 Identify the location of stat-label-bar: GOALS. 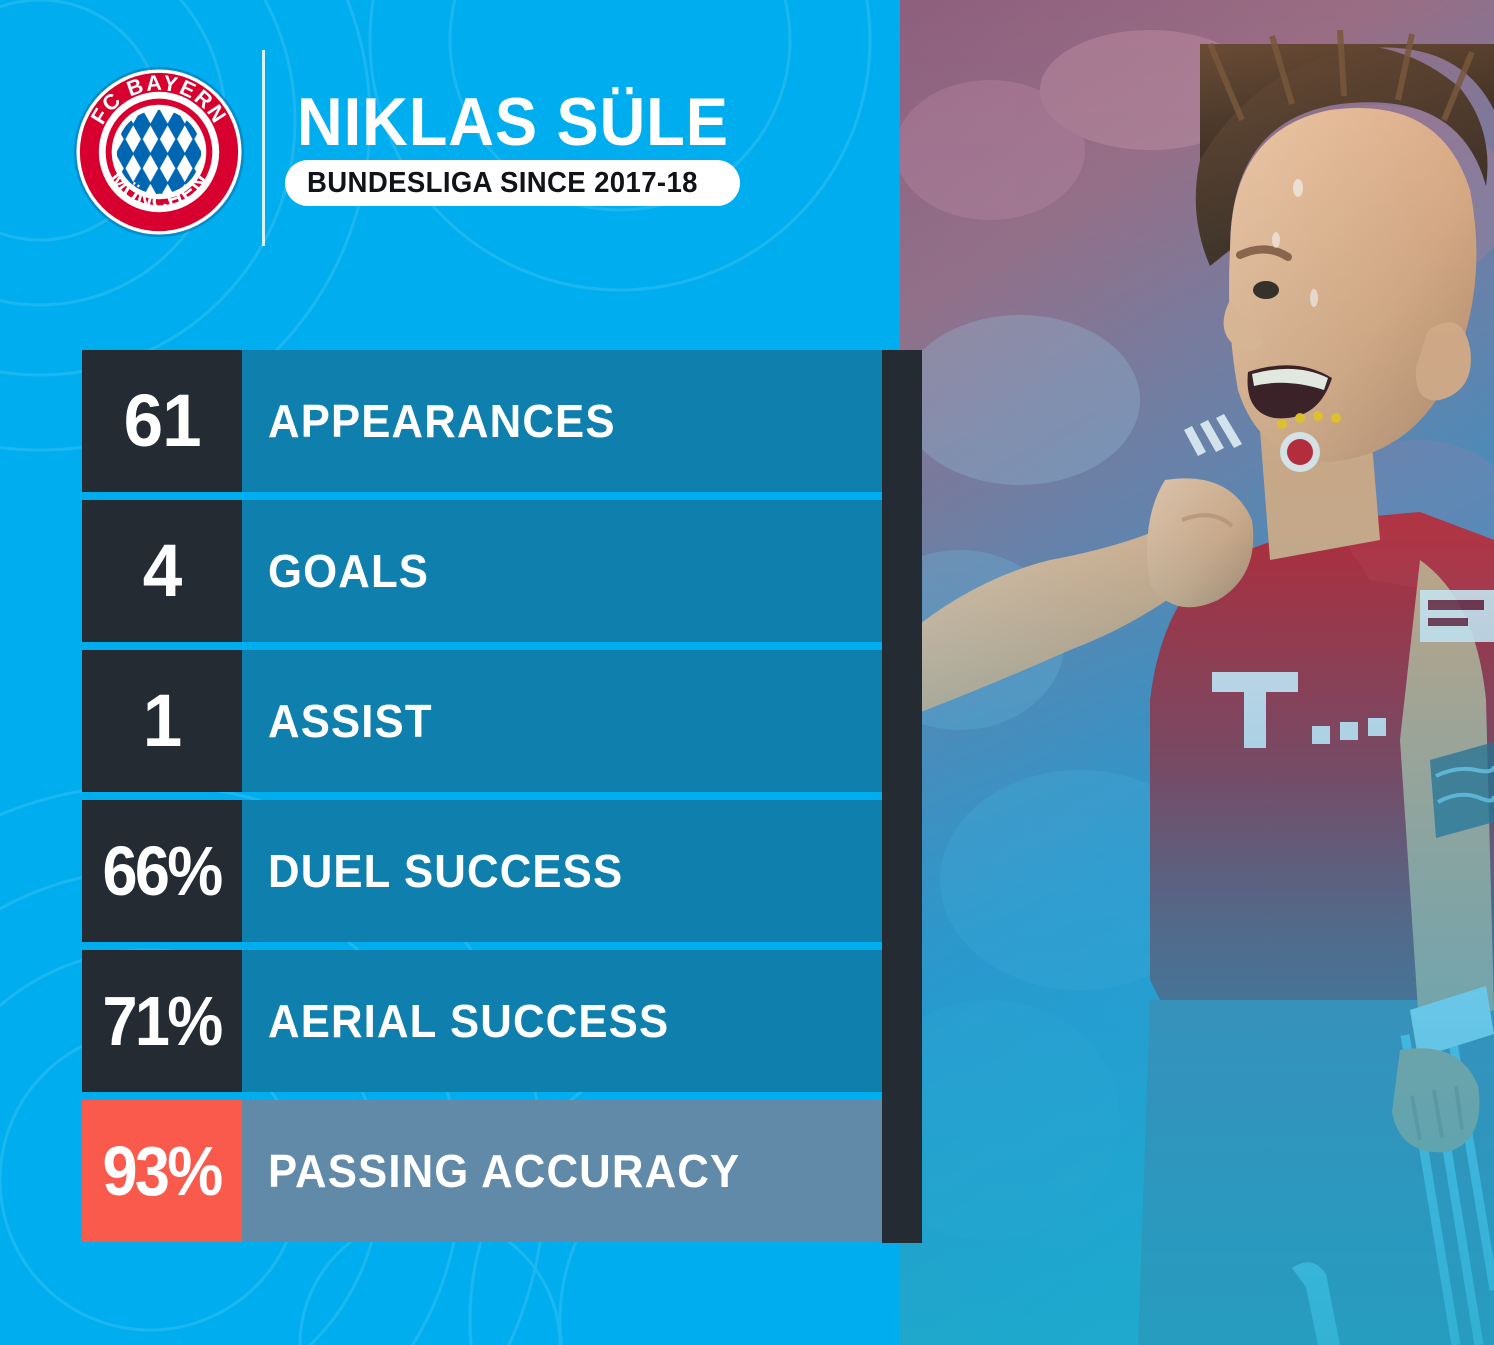
(562, 571).